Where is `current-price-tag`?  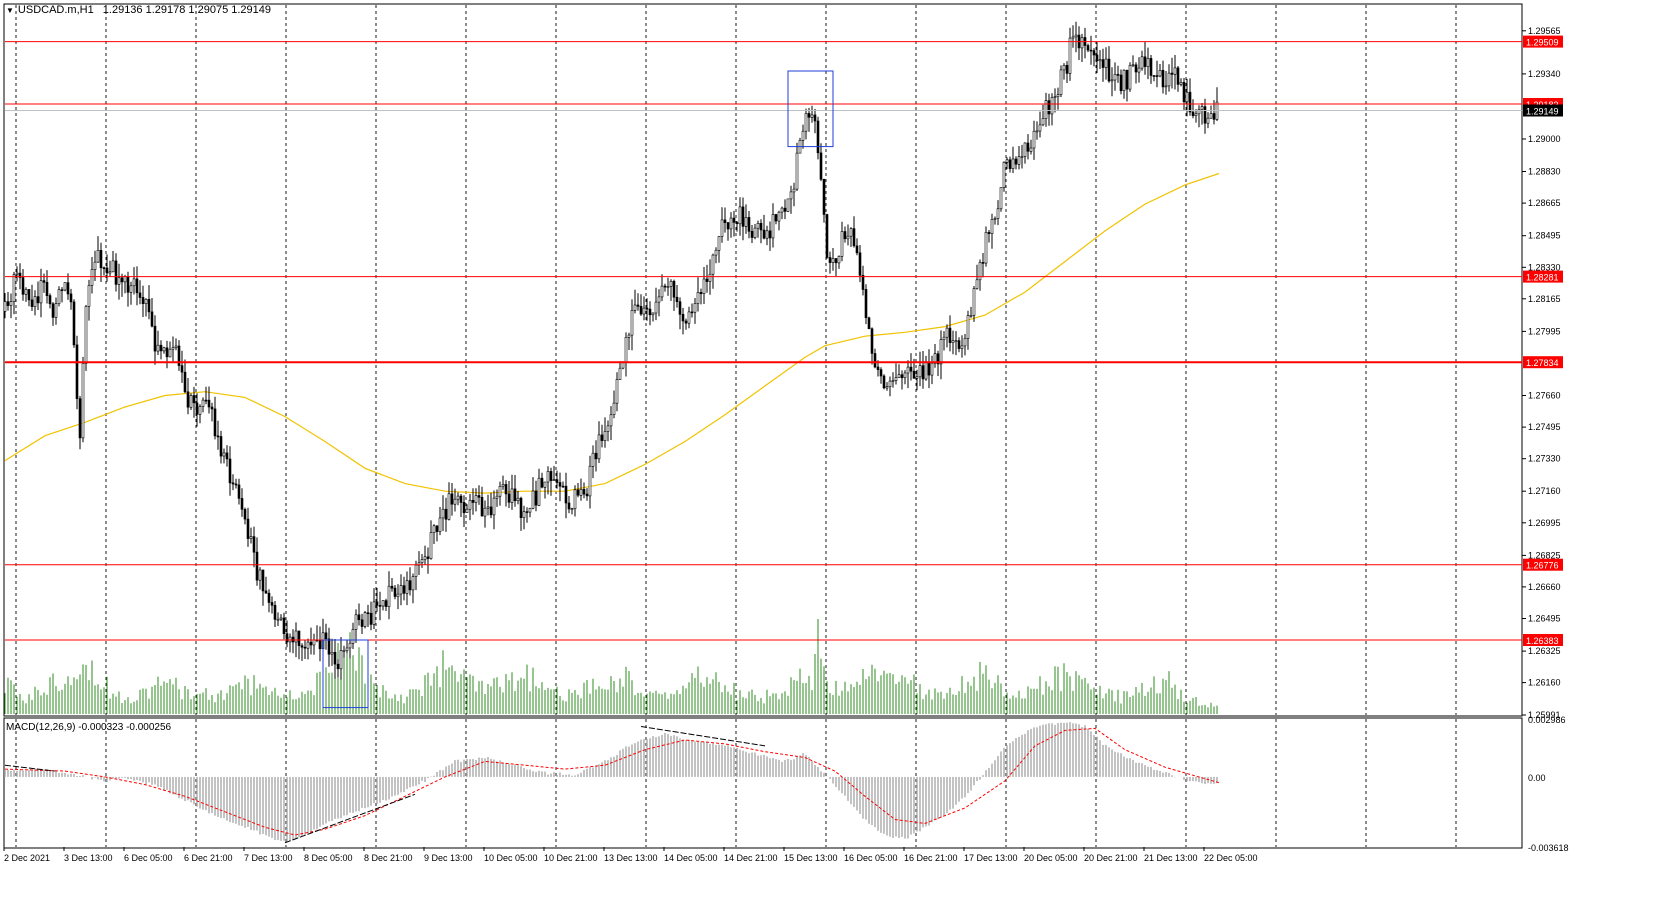
current-price-tag is located at coordinates (1543, 110).